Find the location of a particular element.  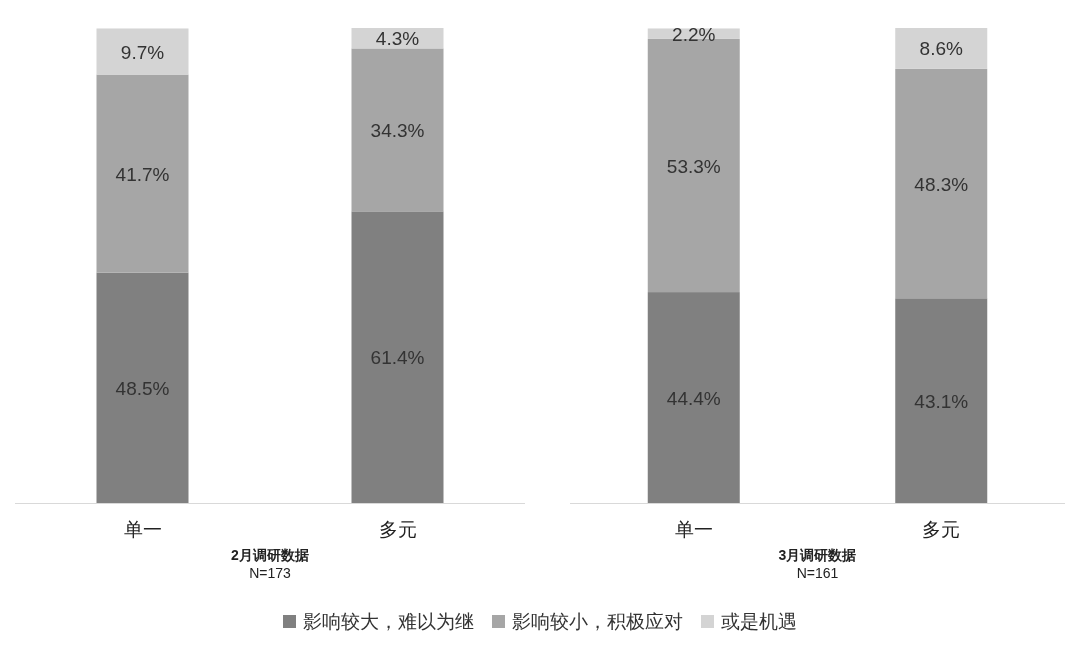

text: N=161 is located at coordinates (817, 573).